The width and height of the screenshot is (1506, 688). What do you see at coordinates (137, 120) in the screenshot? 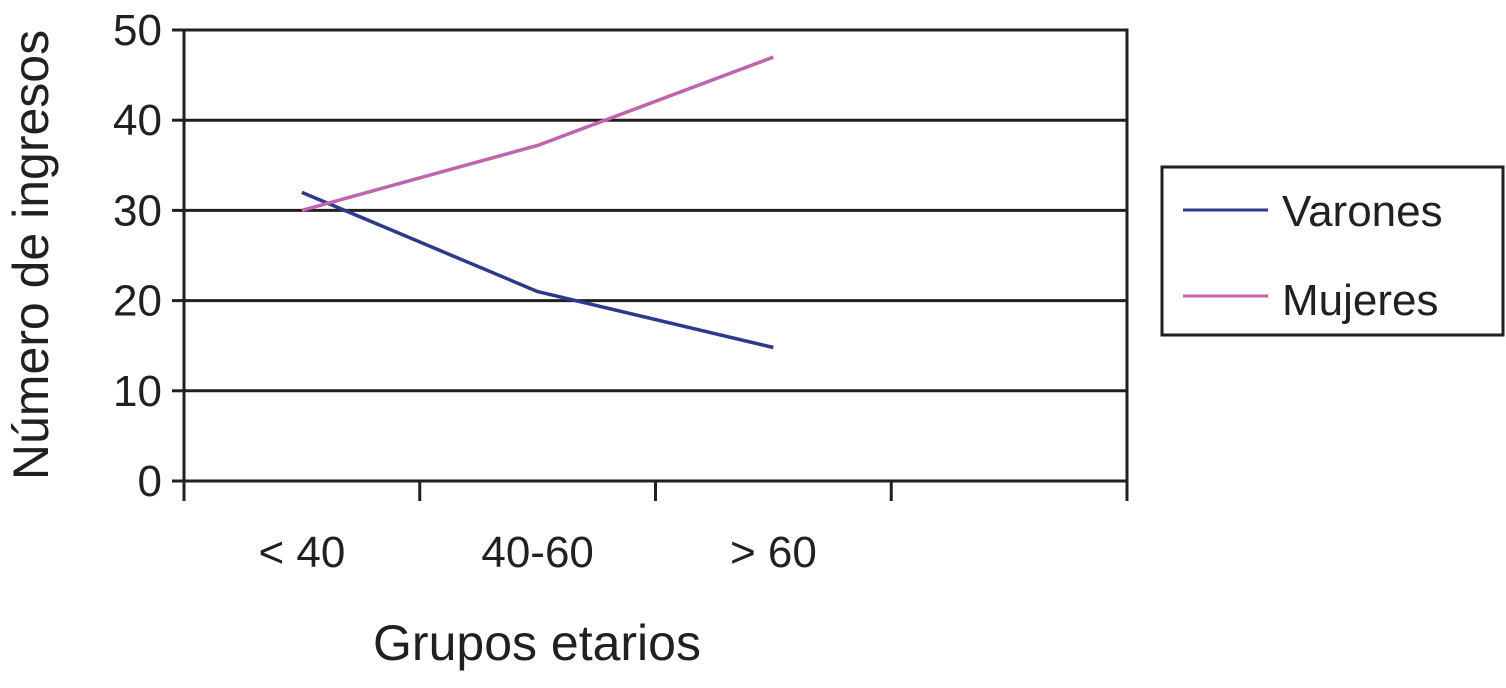
I see `y-tick-label: 40` at bounding box center [137, 120].